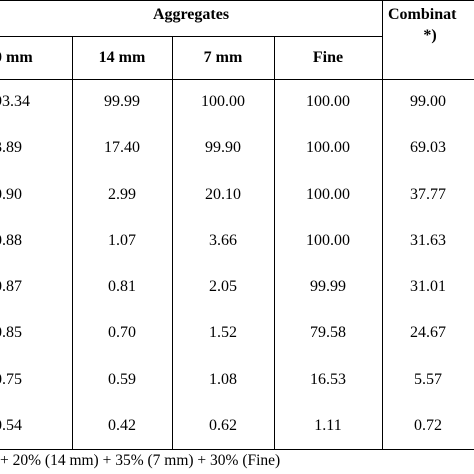 This screenshot has width=474, height=474. What do you see at coordinates (328, 379) in the screenshot?
I see `table-cell: 16.53` at bounding box center [328, 379].